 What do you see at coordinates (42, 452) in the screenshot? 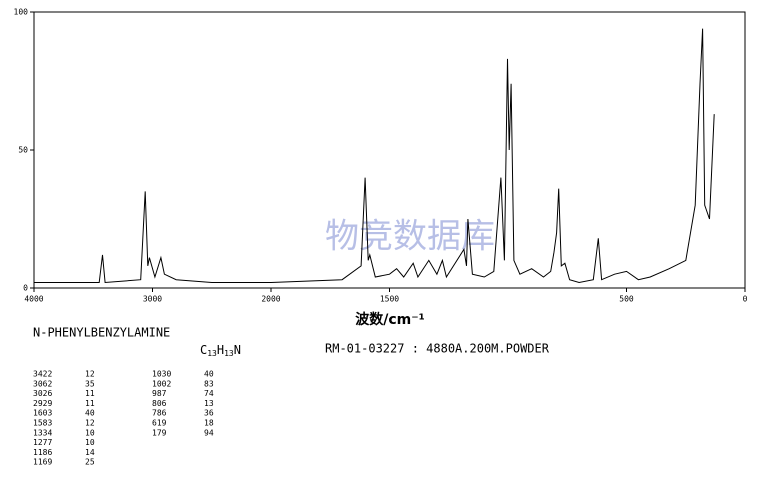
I see `peak-wavenumber: 1186` at bounding box center [42, 452].